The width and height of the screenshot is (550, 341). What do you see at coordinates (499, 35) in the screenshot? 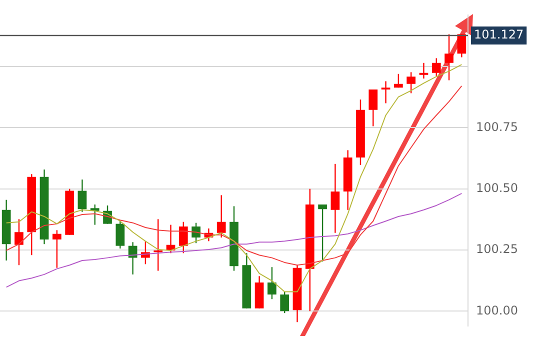
I see `ref-line-label: 101.127` at bounding box center [499, 35].